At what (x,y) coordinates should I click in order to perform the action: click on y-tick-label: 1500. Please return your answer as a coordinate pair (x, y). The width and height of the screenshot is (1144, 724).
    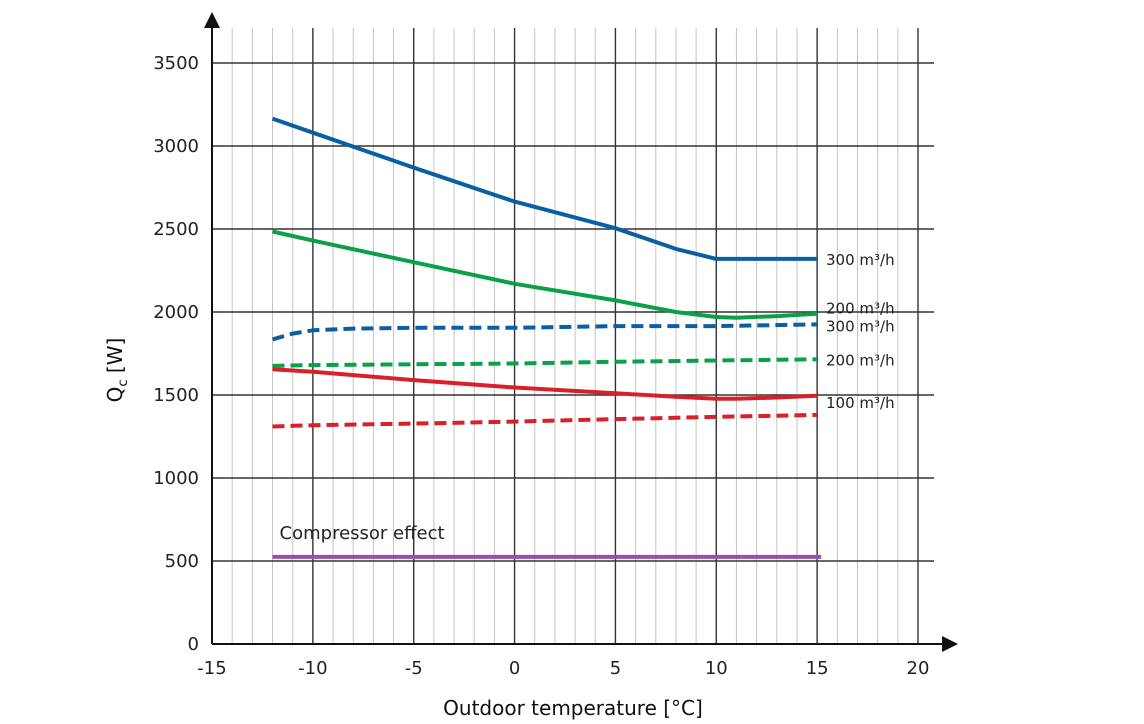
    Looking at the image, I should click on (176, 395).